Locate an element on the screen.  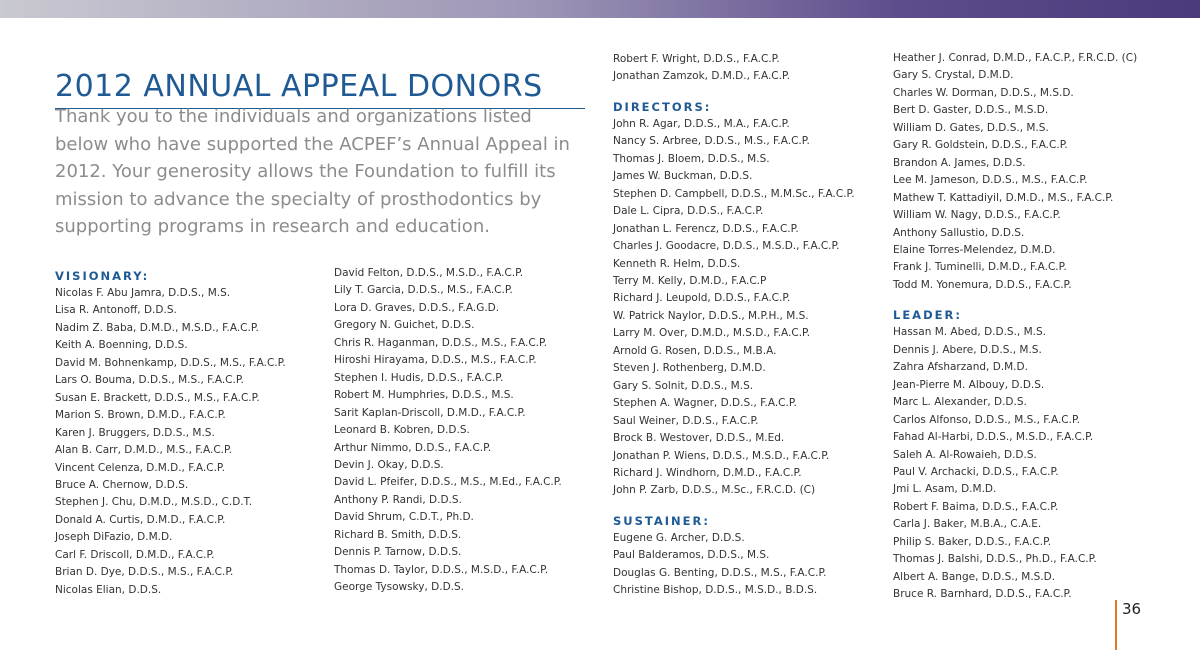
donor-name: Brian D. Dye, D.D.S., M.S., F.A.C.P. is located at coordinates (144, 572).